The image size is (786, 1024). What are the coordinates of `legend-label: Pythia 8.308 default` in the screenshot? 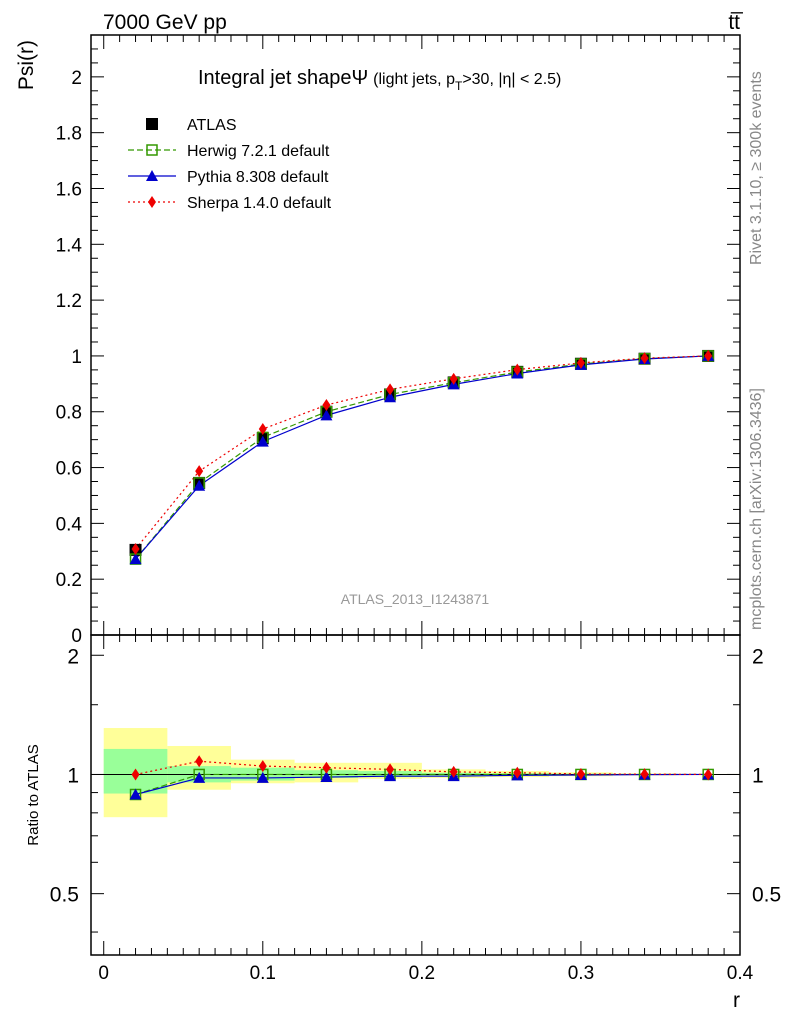 It's located at (258, 177).